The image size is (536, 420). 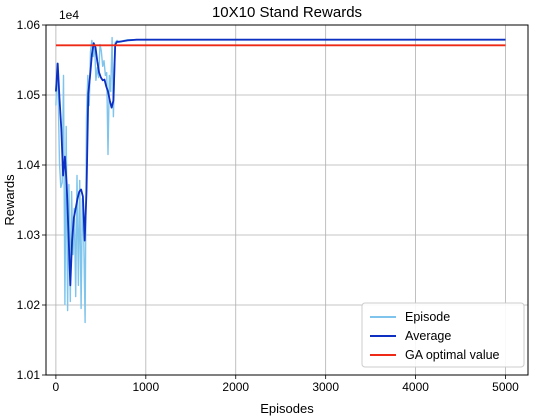 I want to click on x-tick-label: 2000, so click(x=235, y=387).